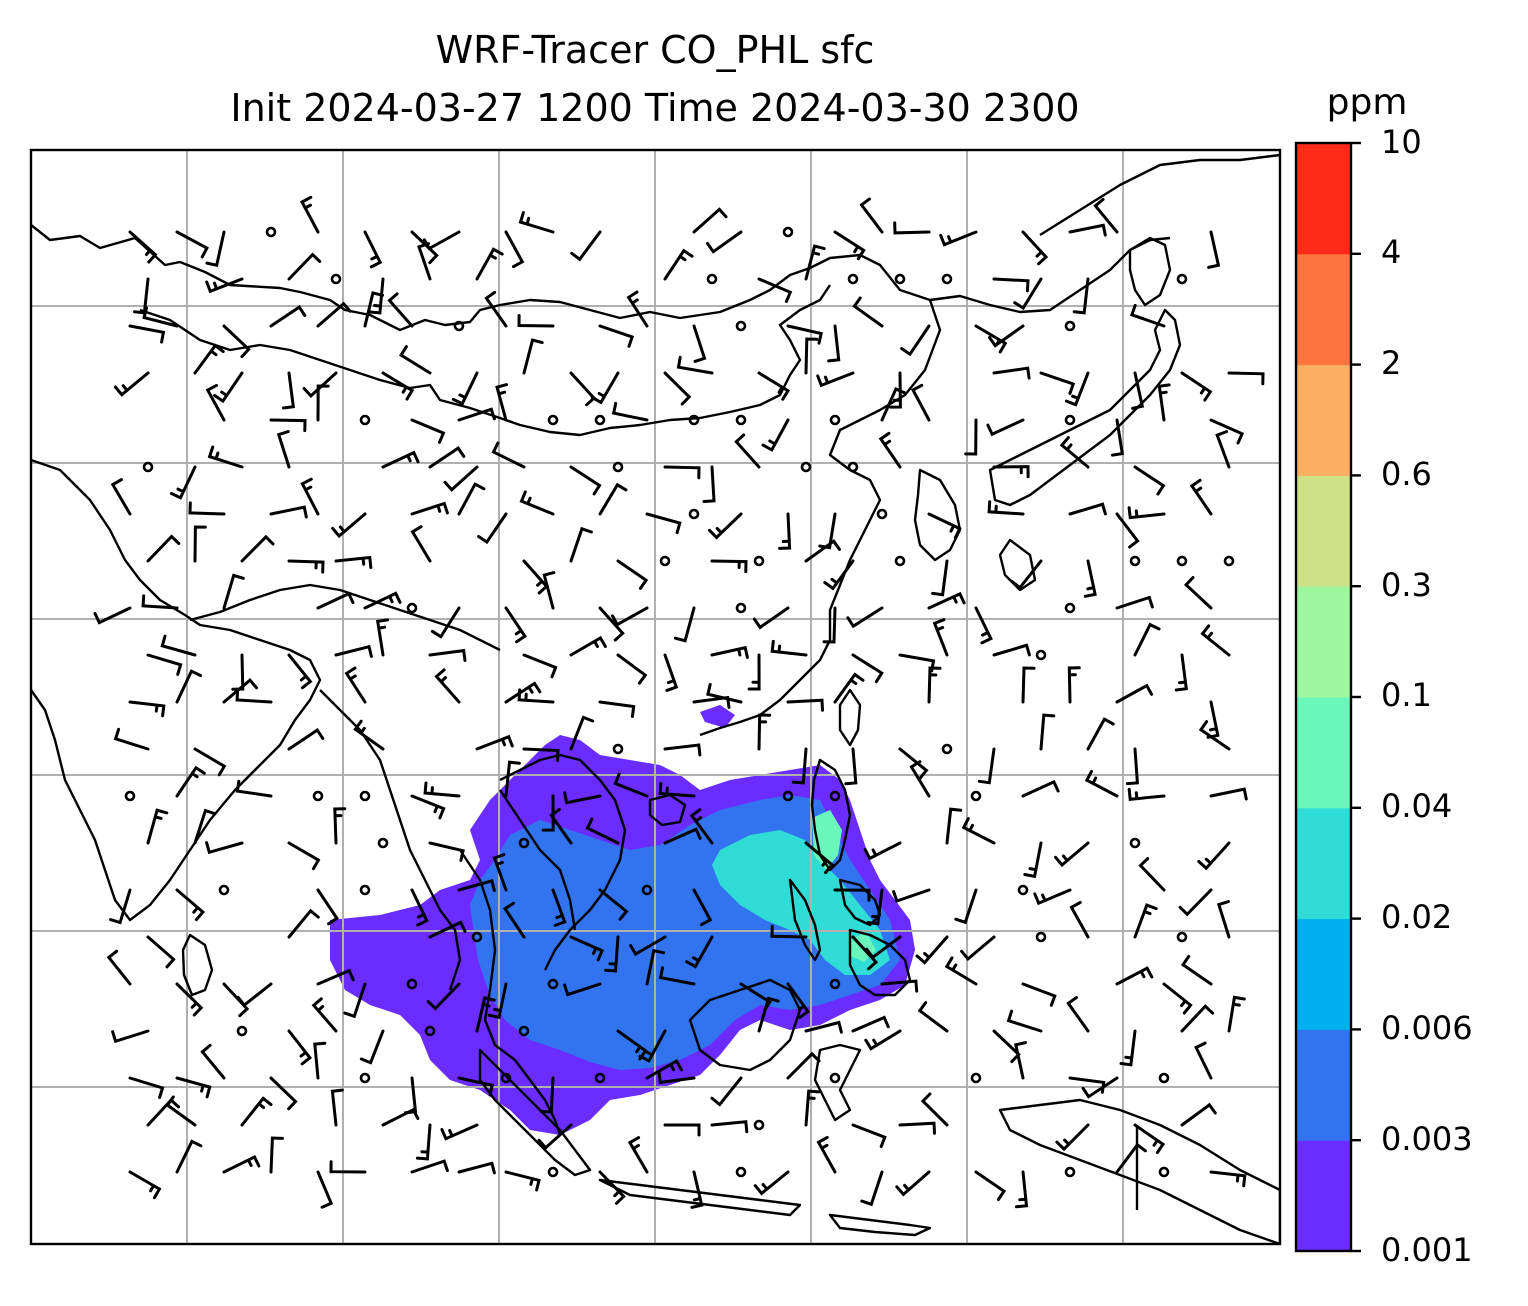 The height and width of the screenshot is (1306, 1528). I want to click on colorbar-tick-label: 0.1, so click(1406, 695).